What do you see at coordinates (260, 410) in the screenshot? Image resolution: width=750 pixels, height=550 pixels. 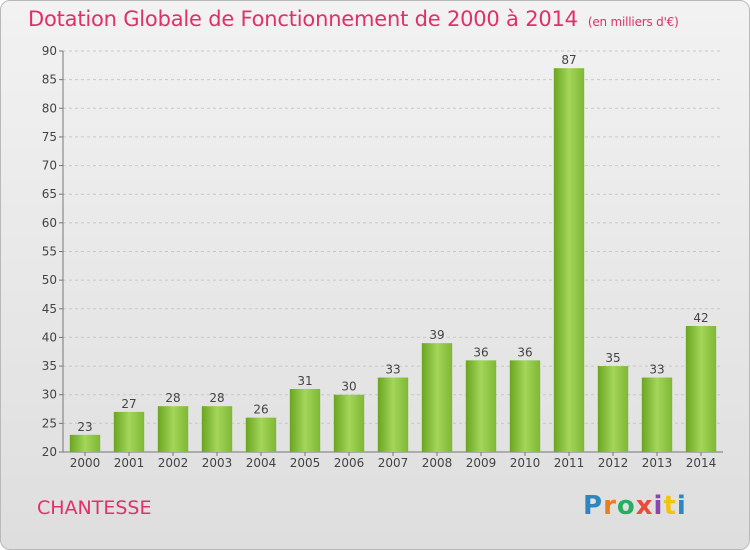 I see `bar-value-label: 26` at bounding box center [260, 410].